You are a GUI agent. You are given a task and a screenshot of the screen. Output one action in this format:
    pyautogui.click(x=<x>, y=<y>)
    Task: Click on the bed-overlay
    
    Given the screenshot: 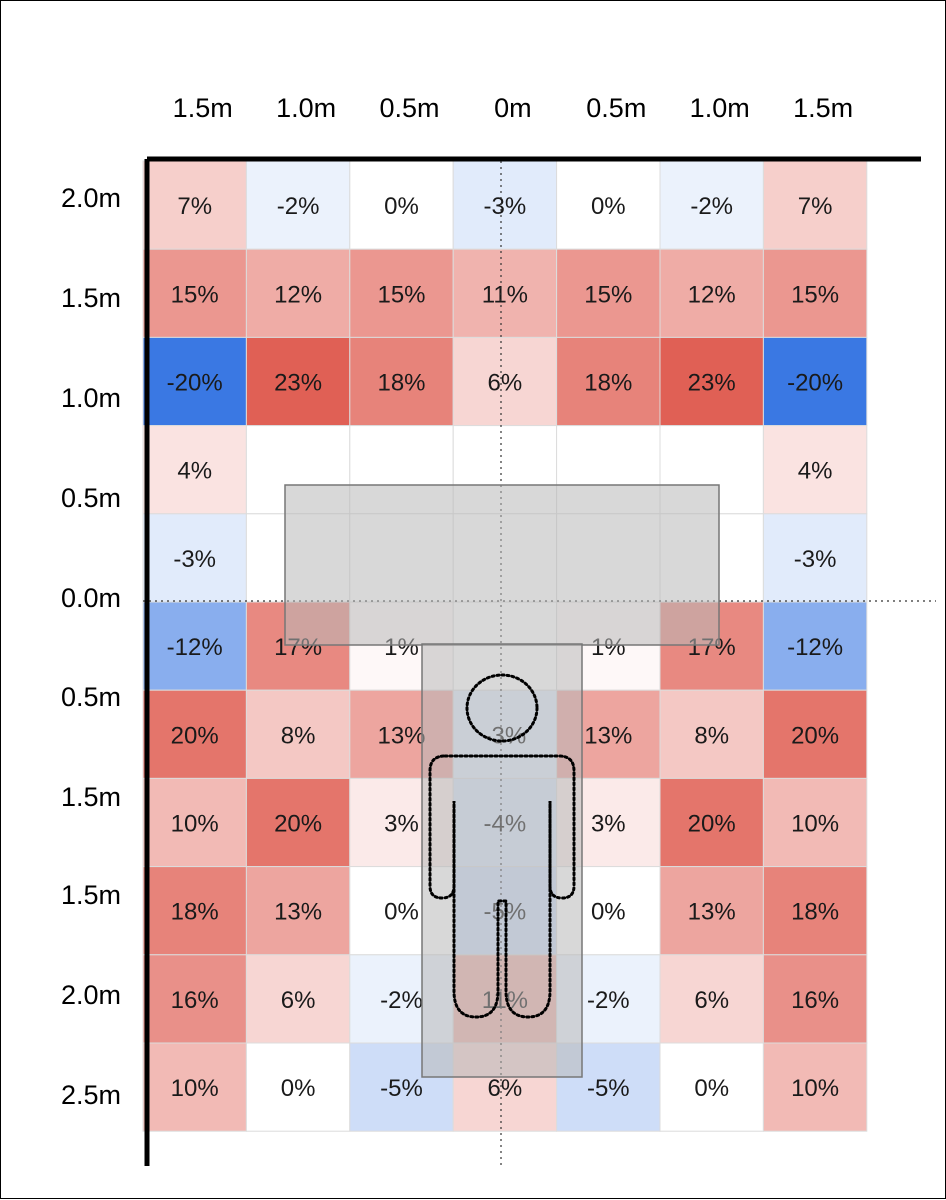 What is the action you would take?
    pyautogui.click(x=502, y=860)
    